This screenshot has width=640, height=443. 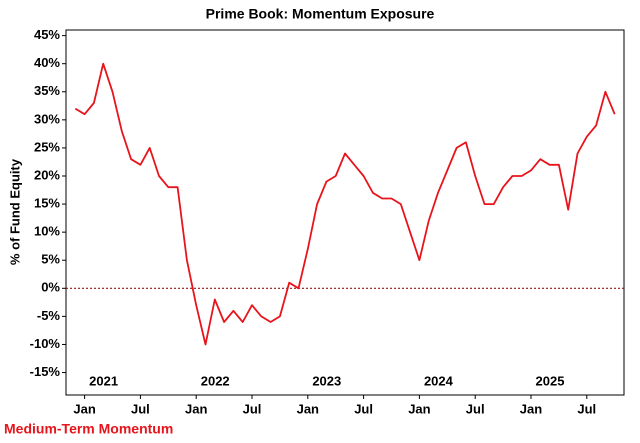 I want to click on y-tick-label: -15%, so click(x=45, y=371).